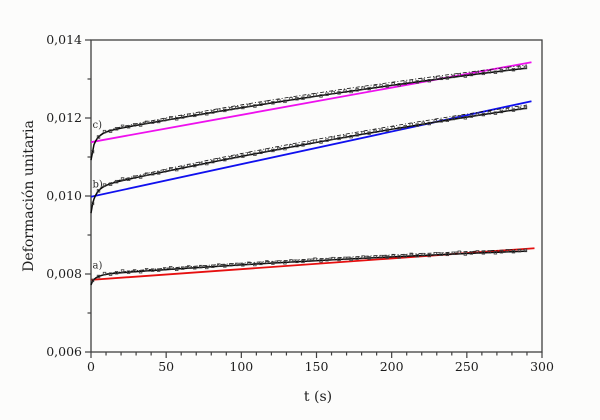 This screenshot has width=600, height=420. Describe the element at coordinates (241, 366) in the screenshot. I see `x-tick-label: 100` at that location.